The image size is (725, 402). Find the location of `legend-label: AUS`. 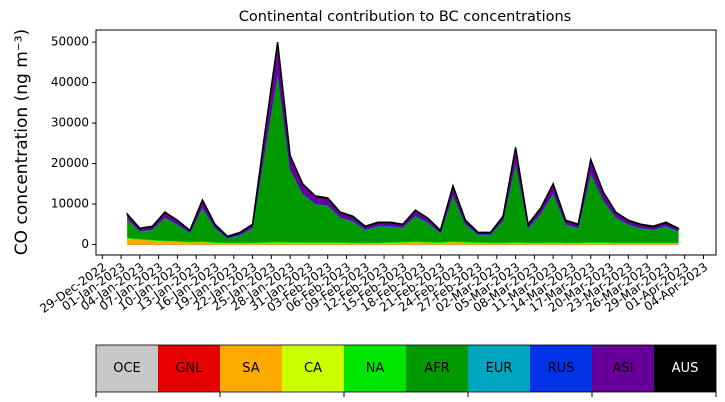

legend-label: AUS is located at coordinates (685, 368).